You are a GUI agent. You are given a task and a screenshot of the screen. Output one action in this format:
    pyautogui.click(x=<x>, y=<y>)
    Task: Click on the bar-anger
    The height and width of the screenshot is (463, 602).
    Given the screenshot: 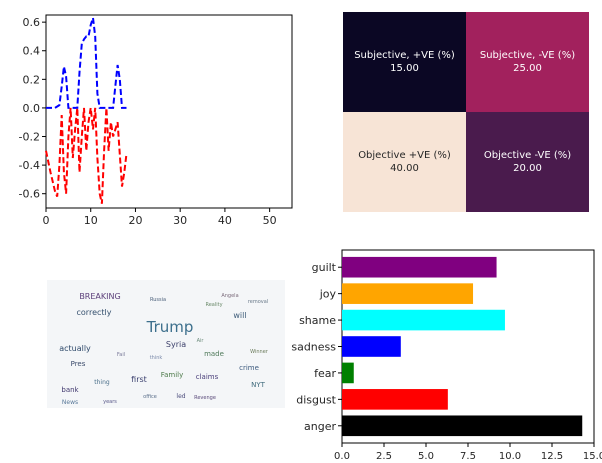 What is the action you would take?
    pyautogui.click(x=462, y=426)
    